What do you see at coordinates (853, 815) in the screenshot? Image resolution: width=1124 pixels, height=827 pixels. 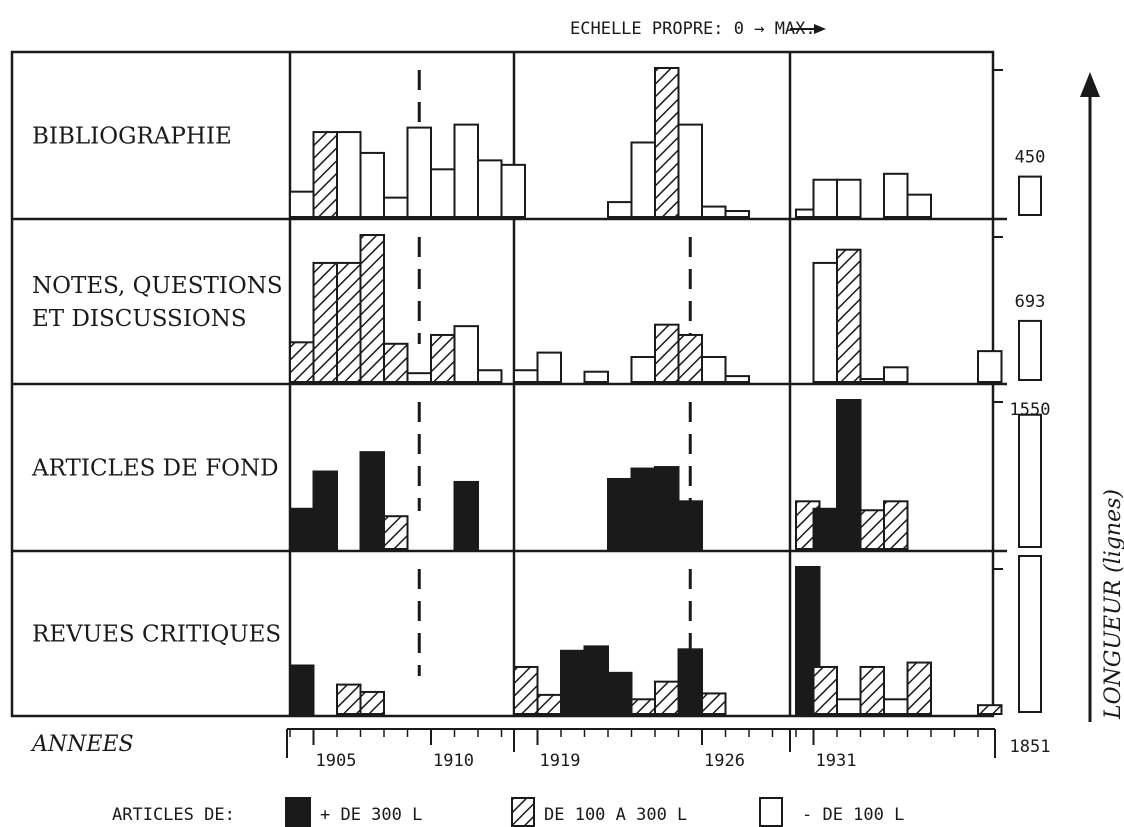 I see `legend-label-small: - DE 100 L` at bounding box center [853, 815].